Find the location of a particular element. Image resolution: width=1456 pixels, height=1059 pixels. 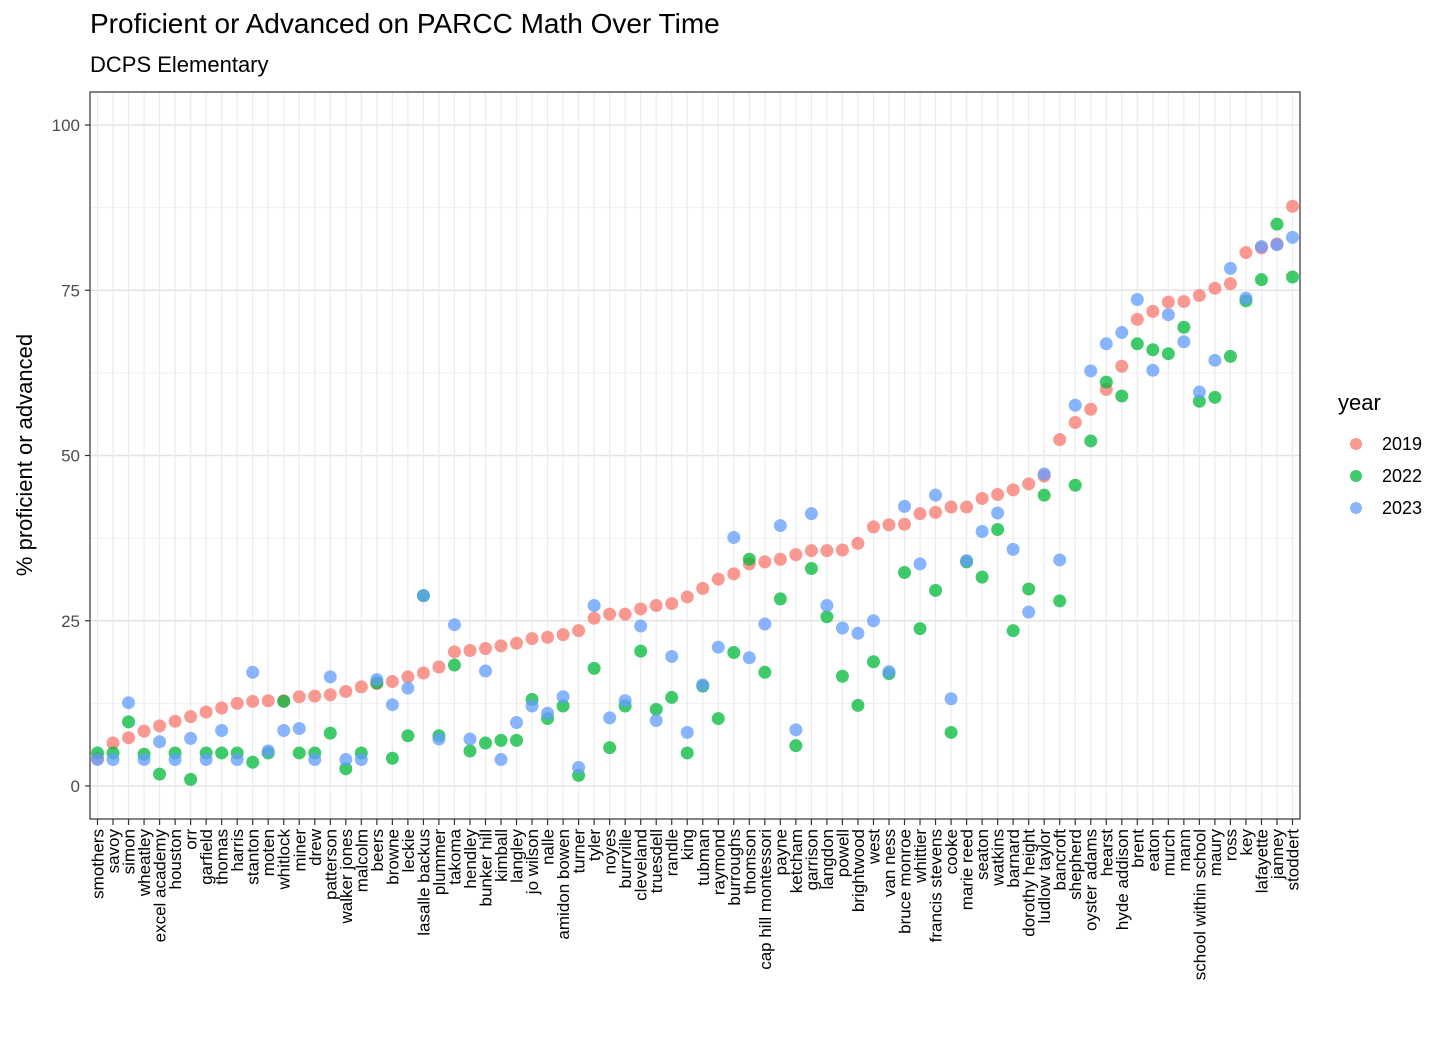

x-tick-label: watkins is located at coordinates (998, 858).